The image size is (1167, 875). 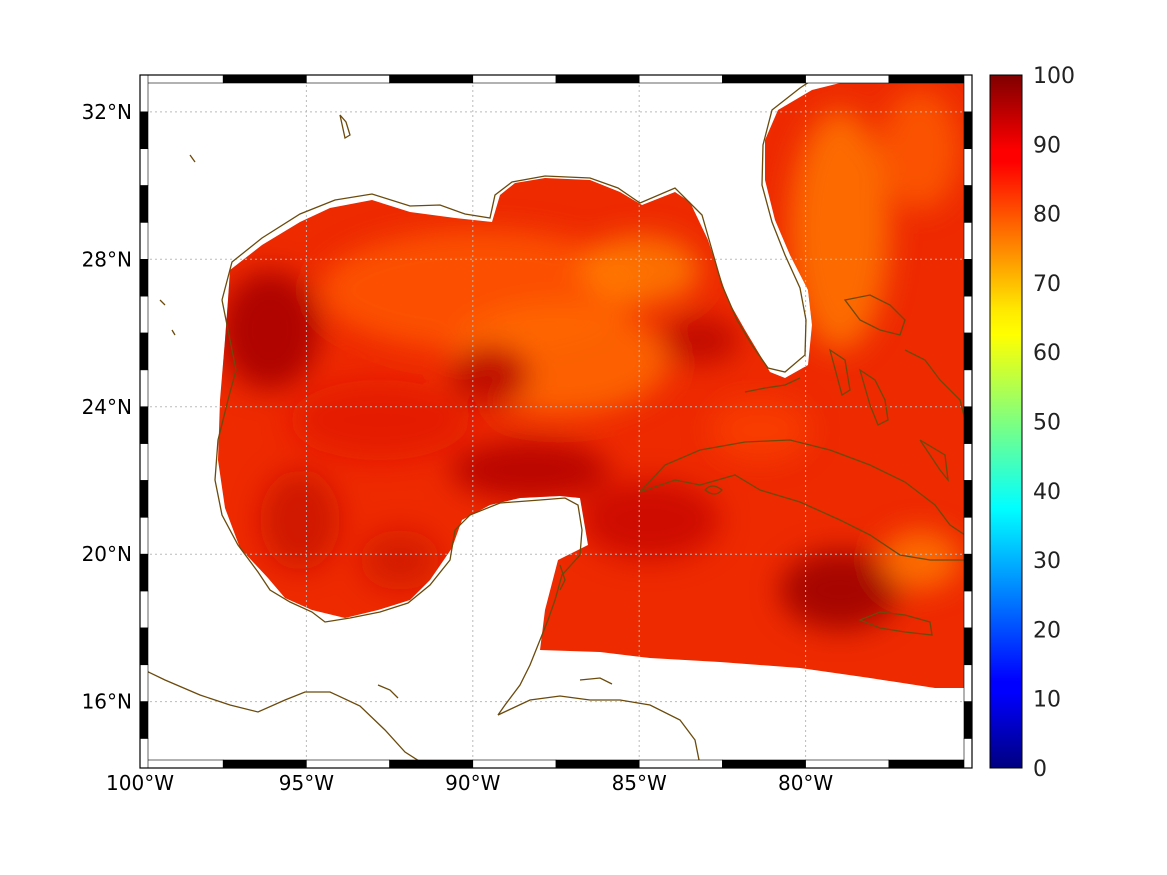 I want to click on colorbar-label: 0, so click(x=1040, y=769).